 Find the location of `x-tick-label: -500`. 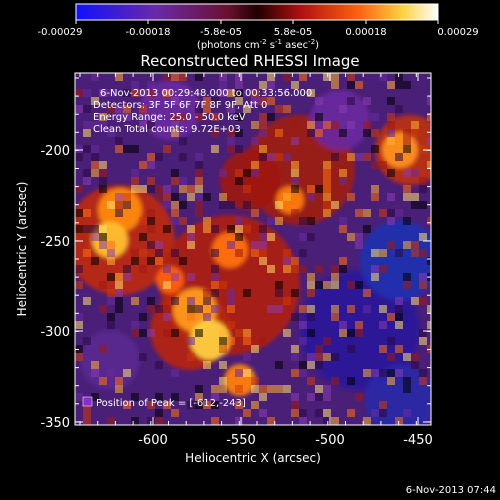

x-tick-label: -500 is located at coordinates (330, 440).